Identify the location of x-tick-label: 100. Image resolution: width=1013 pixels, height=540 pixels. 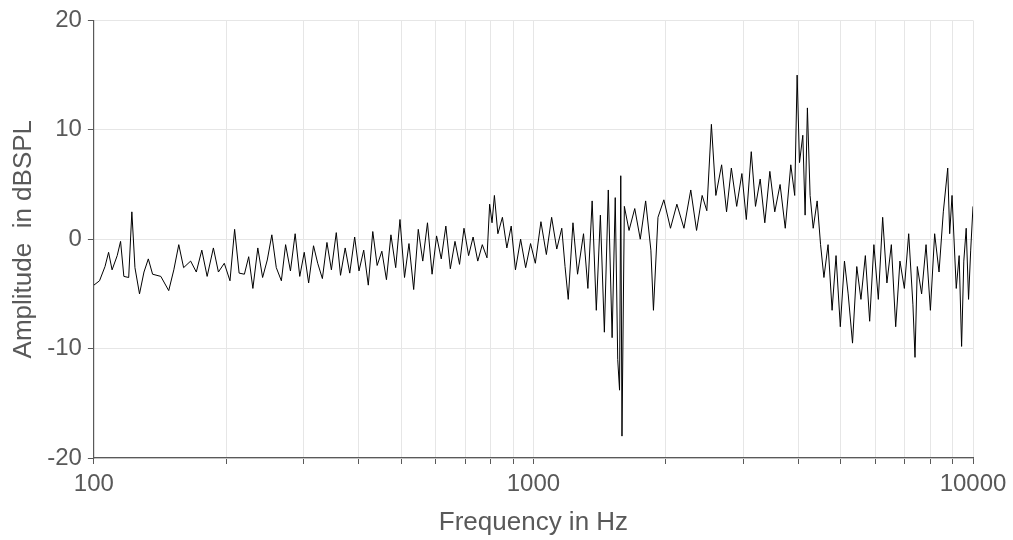
(93, 483).